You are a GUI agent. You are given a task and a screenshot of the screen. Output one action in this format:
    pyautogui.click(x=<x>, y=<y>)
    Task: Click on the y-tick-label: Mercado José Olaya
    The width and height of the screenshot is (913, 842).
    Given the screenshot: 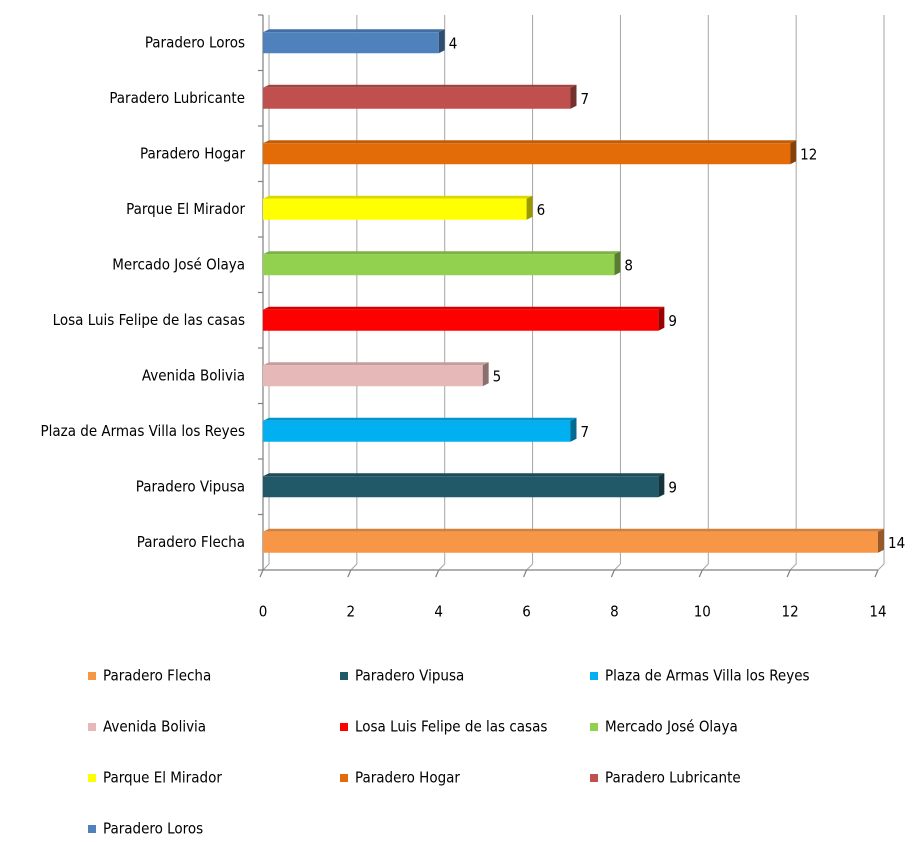 What is the action you would take?
    pyautogui.click(x=178, y=264)
    